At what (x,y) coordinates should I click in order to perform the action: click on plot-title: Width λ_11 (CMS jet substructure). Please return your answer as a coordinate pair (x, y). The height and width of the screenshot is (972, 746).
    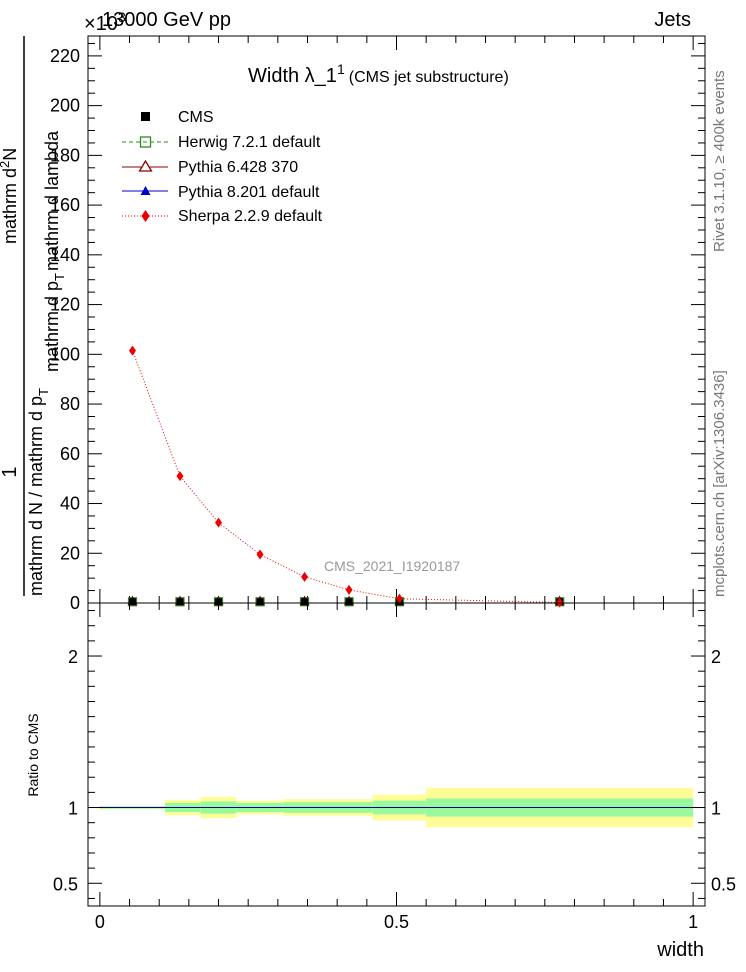
    Looking at the image, I should click on (378, 74).